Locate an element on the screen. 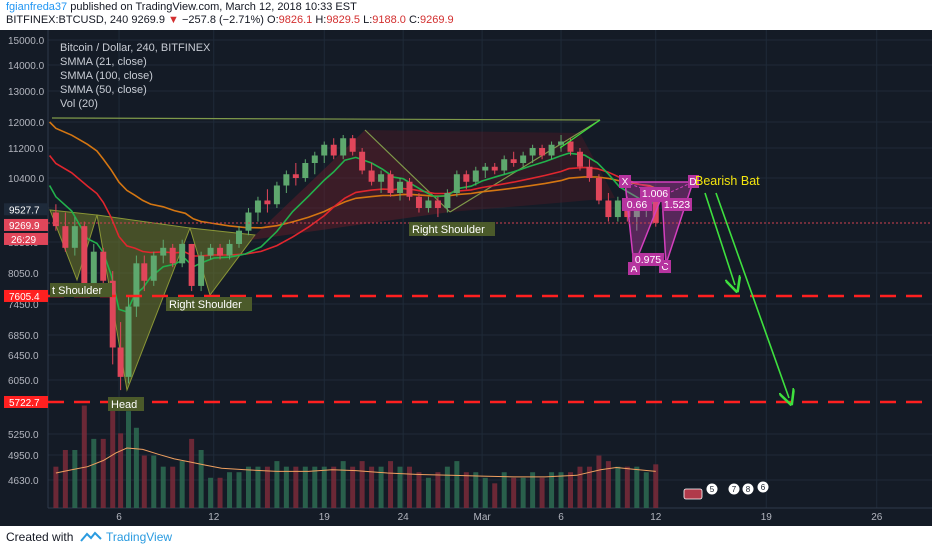 The height and width of the screenshot is (550, 932). legend-smma-21: SMMA (21, close) is located at coordinates (103, 62).